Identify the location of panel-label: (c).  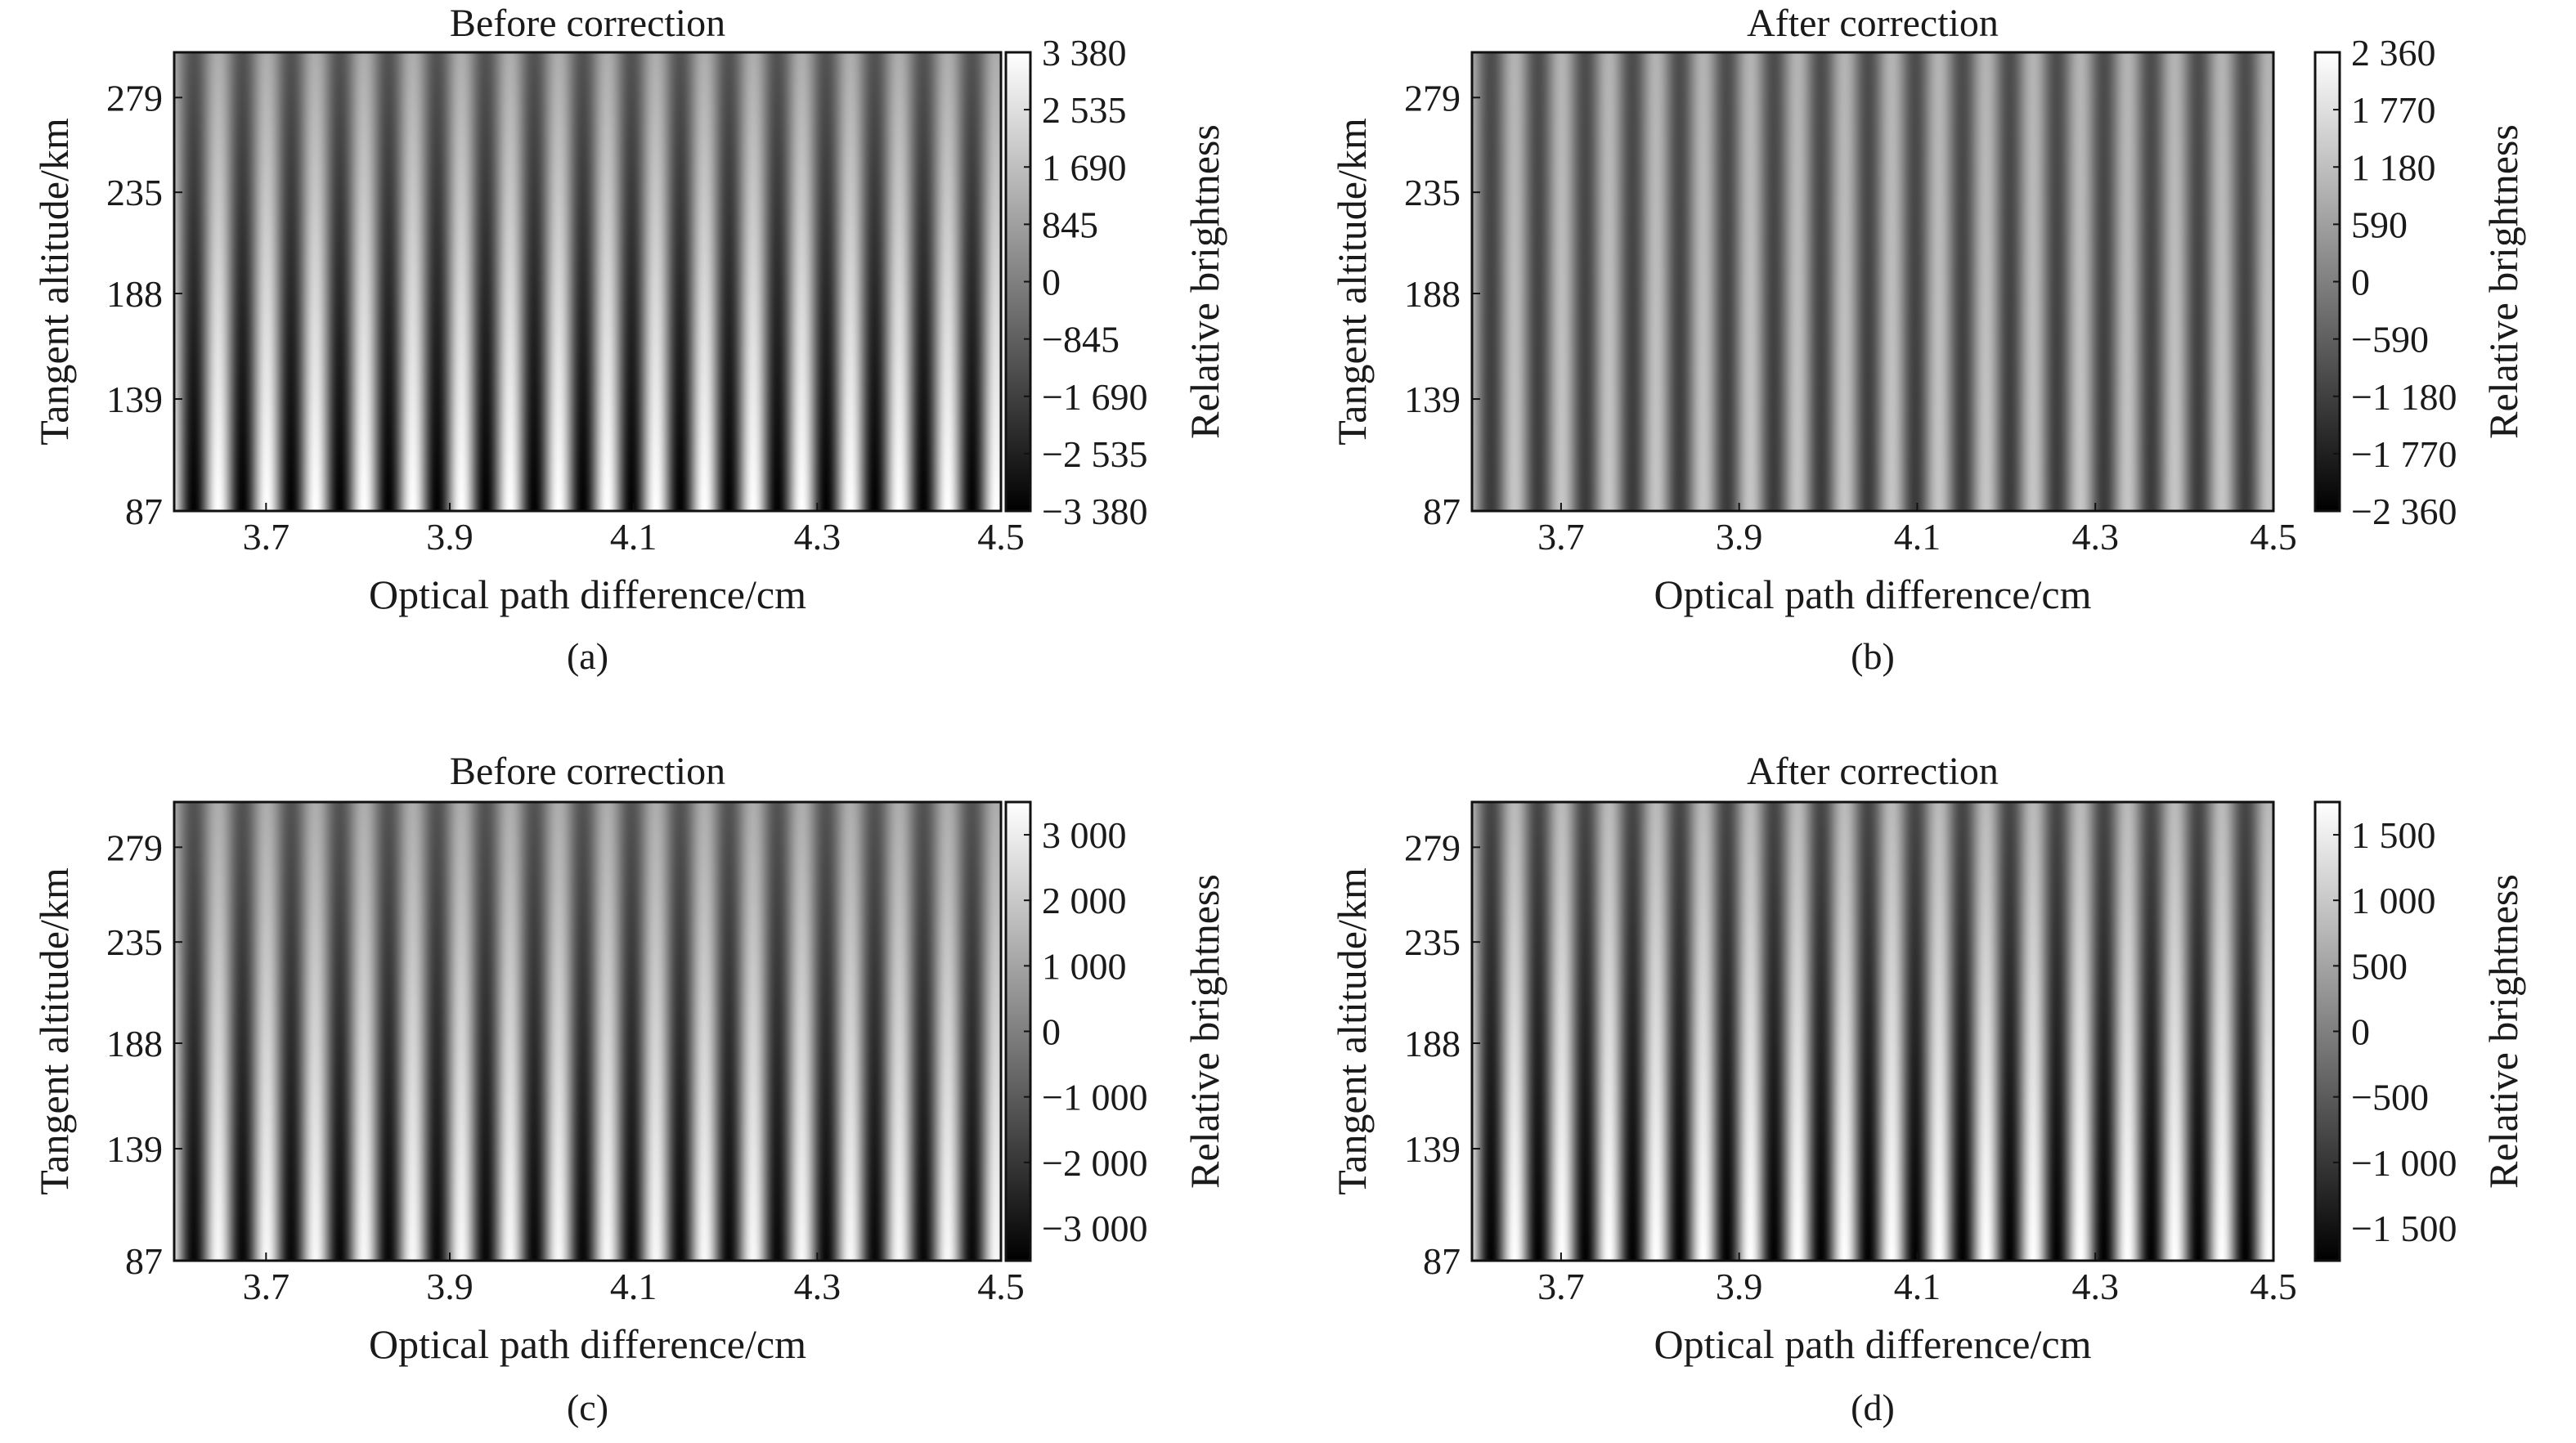
(587, 1407).